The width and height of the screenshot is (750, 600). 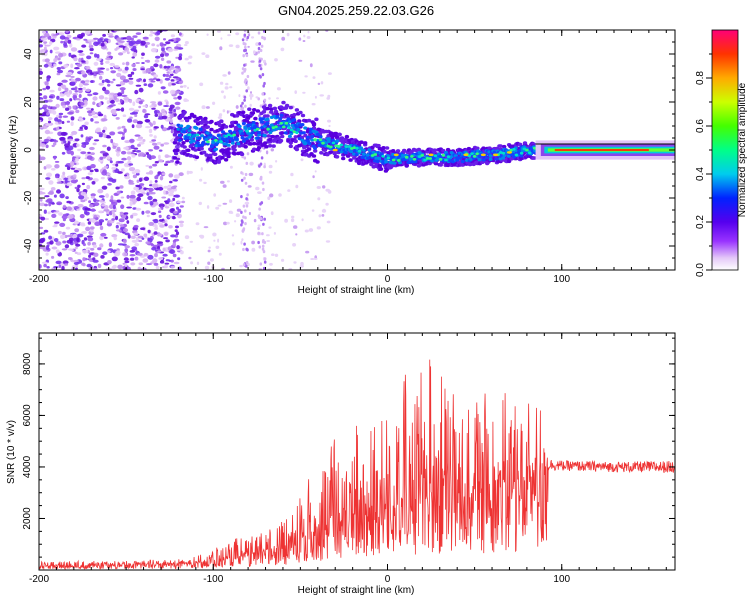 I want to click on spectrogram-x-tick-label: -100, so click(x=213, y=279).